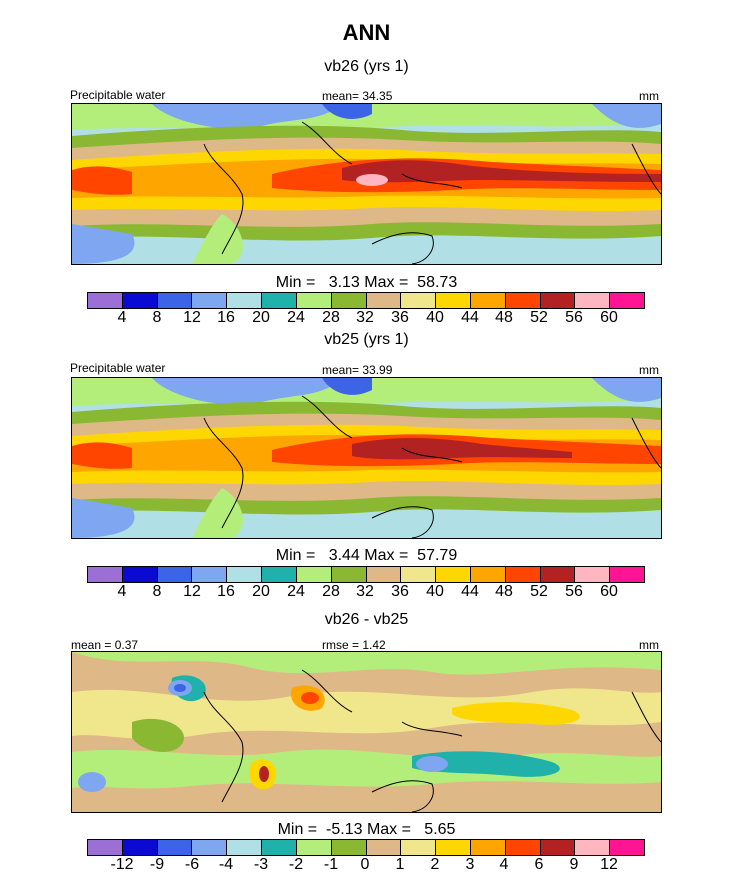  What do you see at coordinates (366, 282) in the screenshot?
I see `panel-1-minmax: Min = 3.13 Max = 58.73` at bounding box center [366, 282].